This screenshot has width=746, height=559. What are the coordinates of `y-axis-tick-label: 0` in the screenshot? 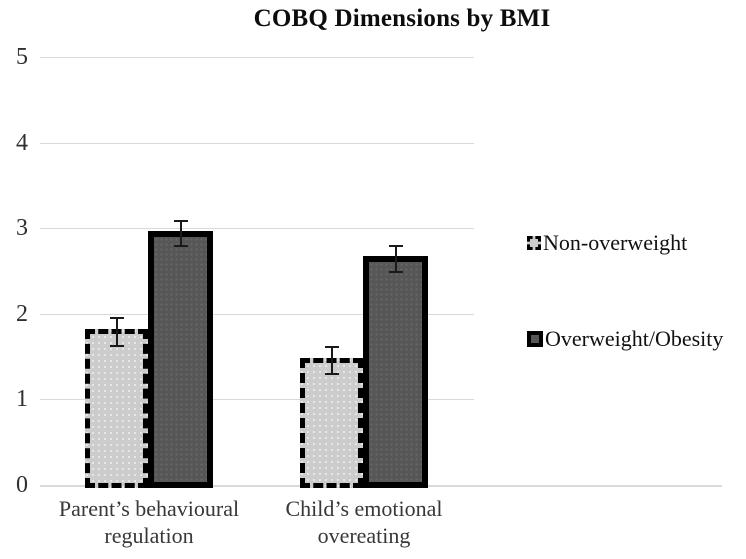 It's located at (22, 485).